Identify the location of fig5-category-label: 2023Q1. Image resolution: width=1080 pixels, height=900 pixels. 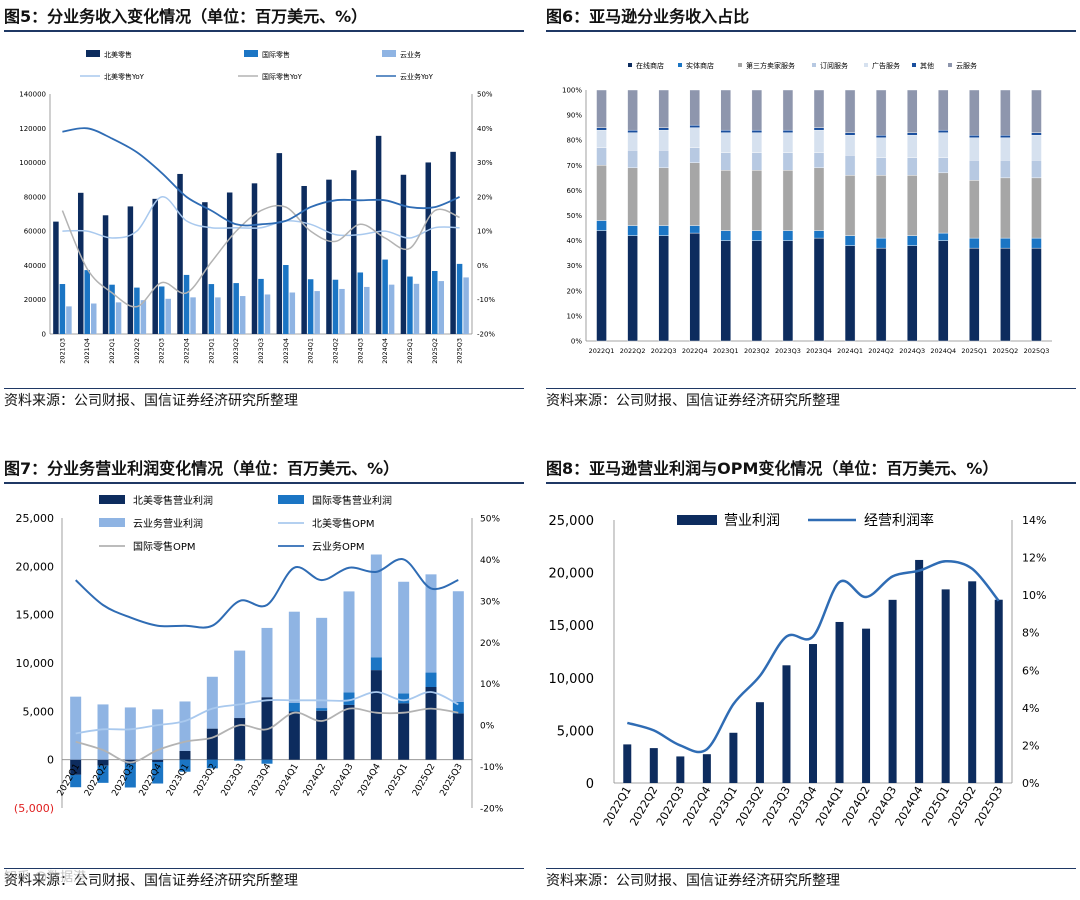
(211, 351).